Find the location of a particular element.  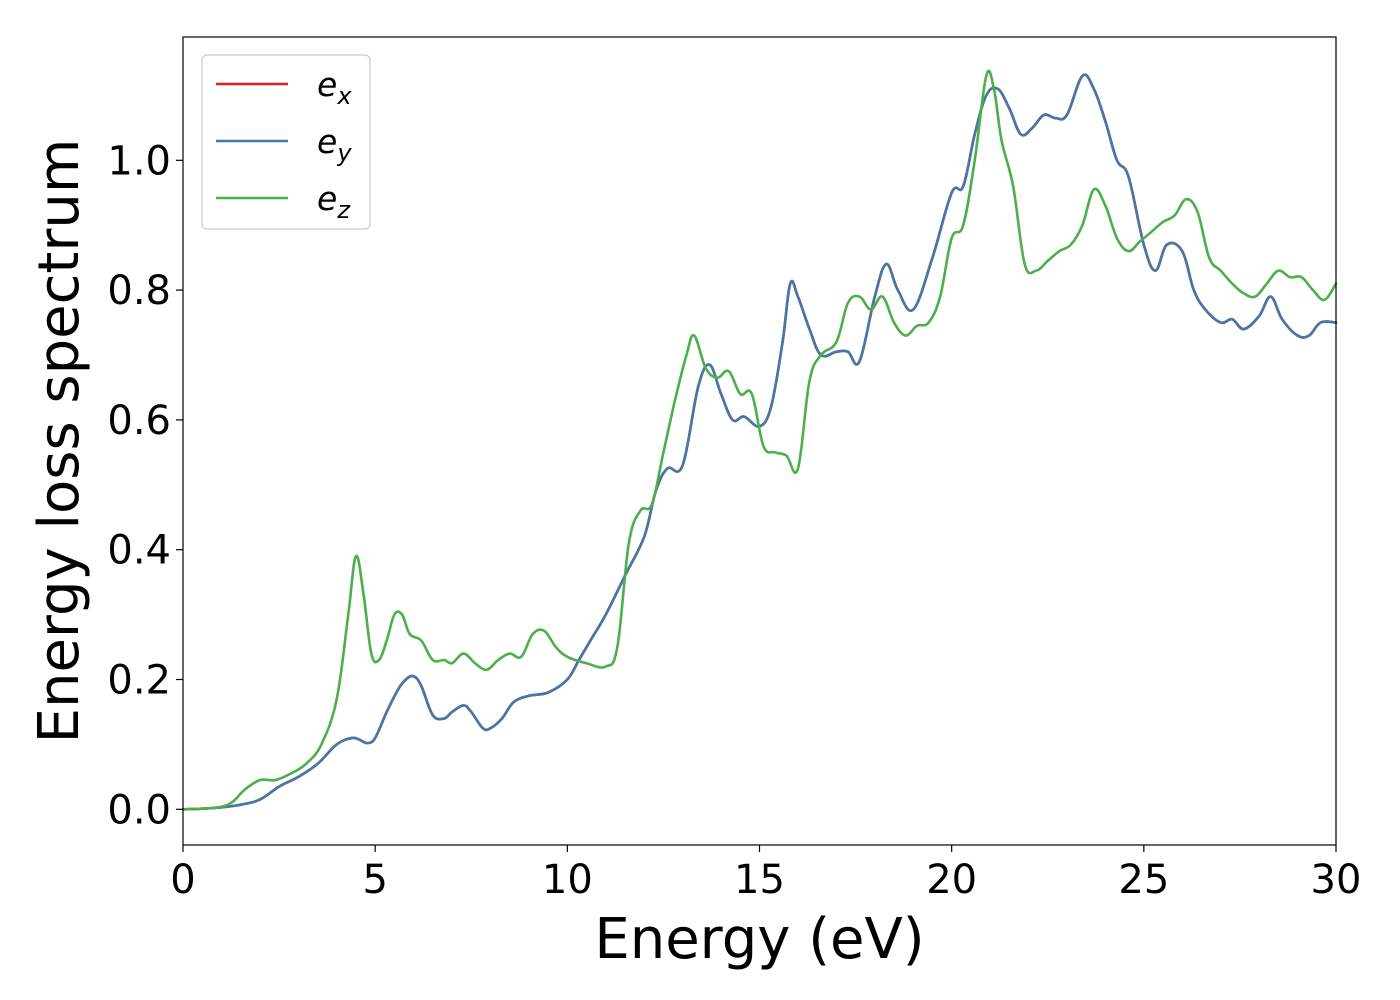

x-axis-ticks: 0 5 10 15 20 25 30 is located at coordinates (765, 874).